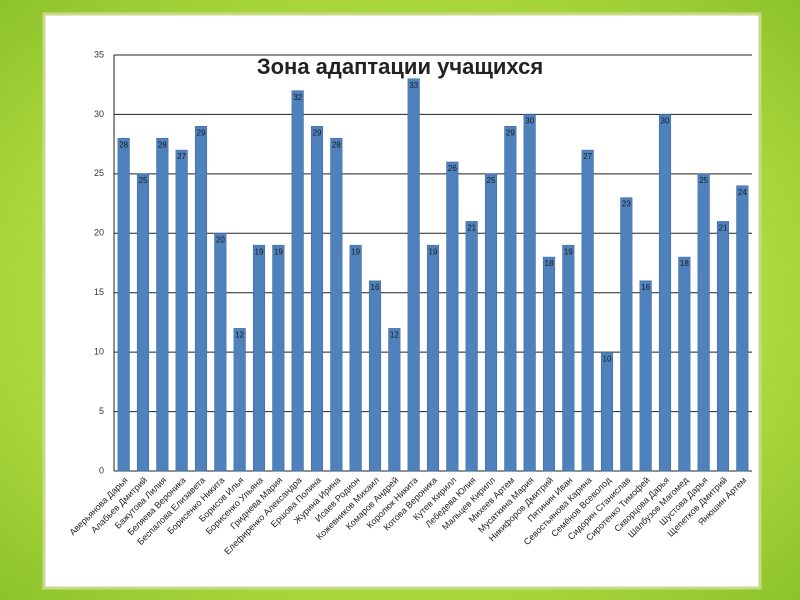  I want to click on data-label: 10, so click(607, 358).